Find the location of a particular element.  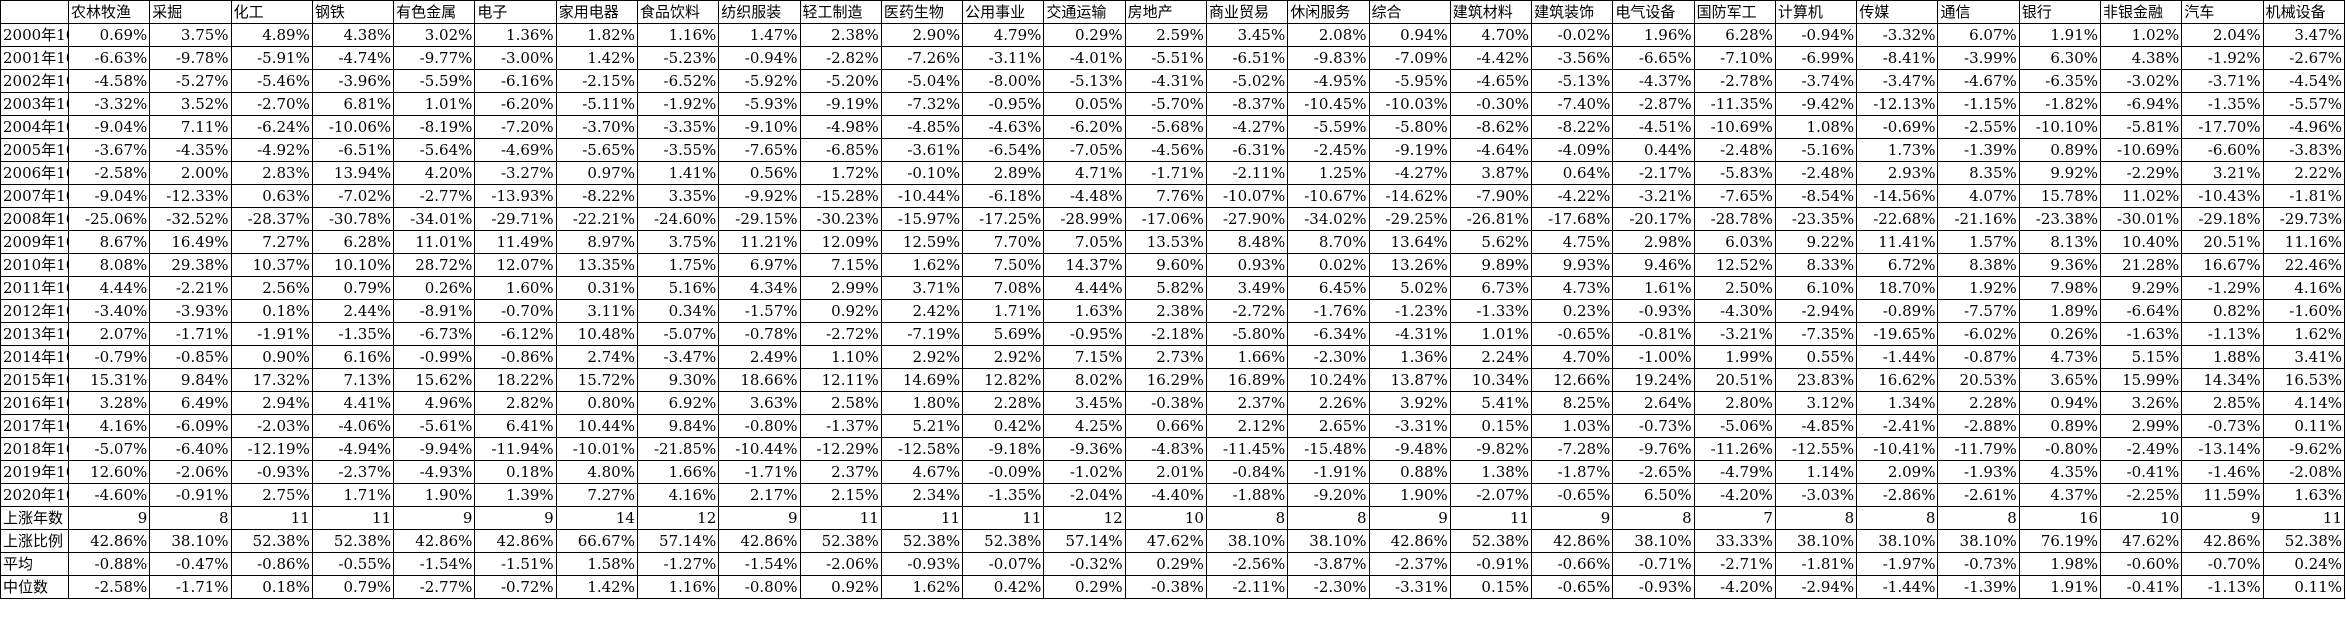

value-cell: 6.92% is located at coordinates (678, 403).